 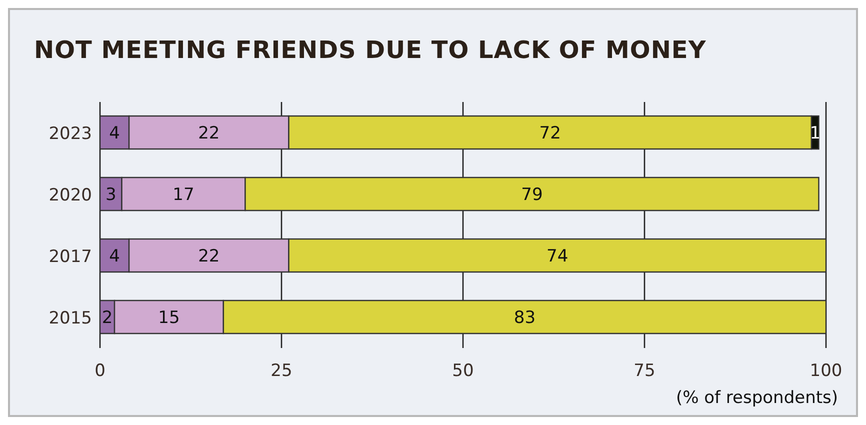 What do you see at coordinates (525, 318) in the screenshot?
I see `data-label: 83` at bounding box center [525, 318].